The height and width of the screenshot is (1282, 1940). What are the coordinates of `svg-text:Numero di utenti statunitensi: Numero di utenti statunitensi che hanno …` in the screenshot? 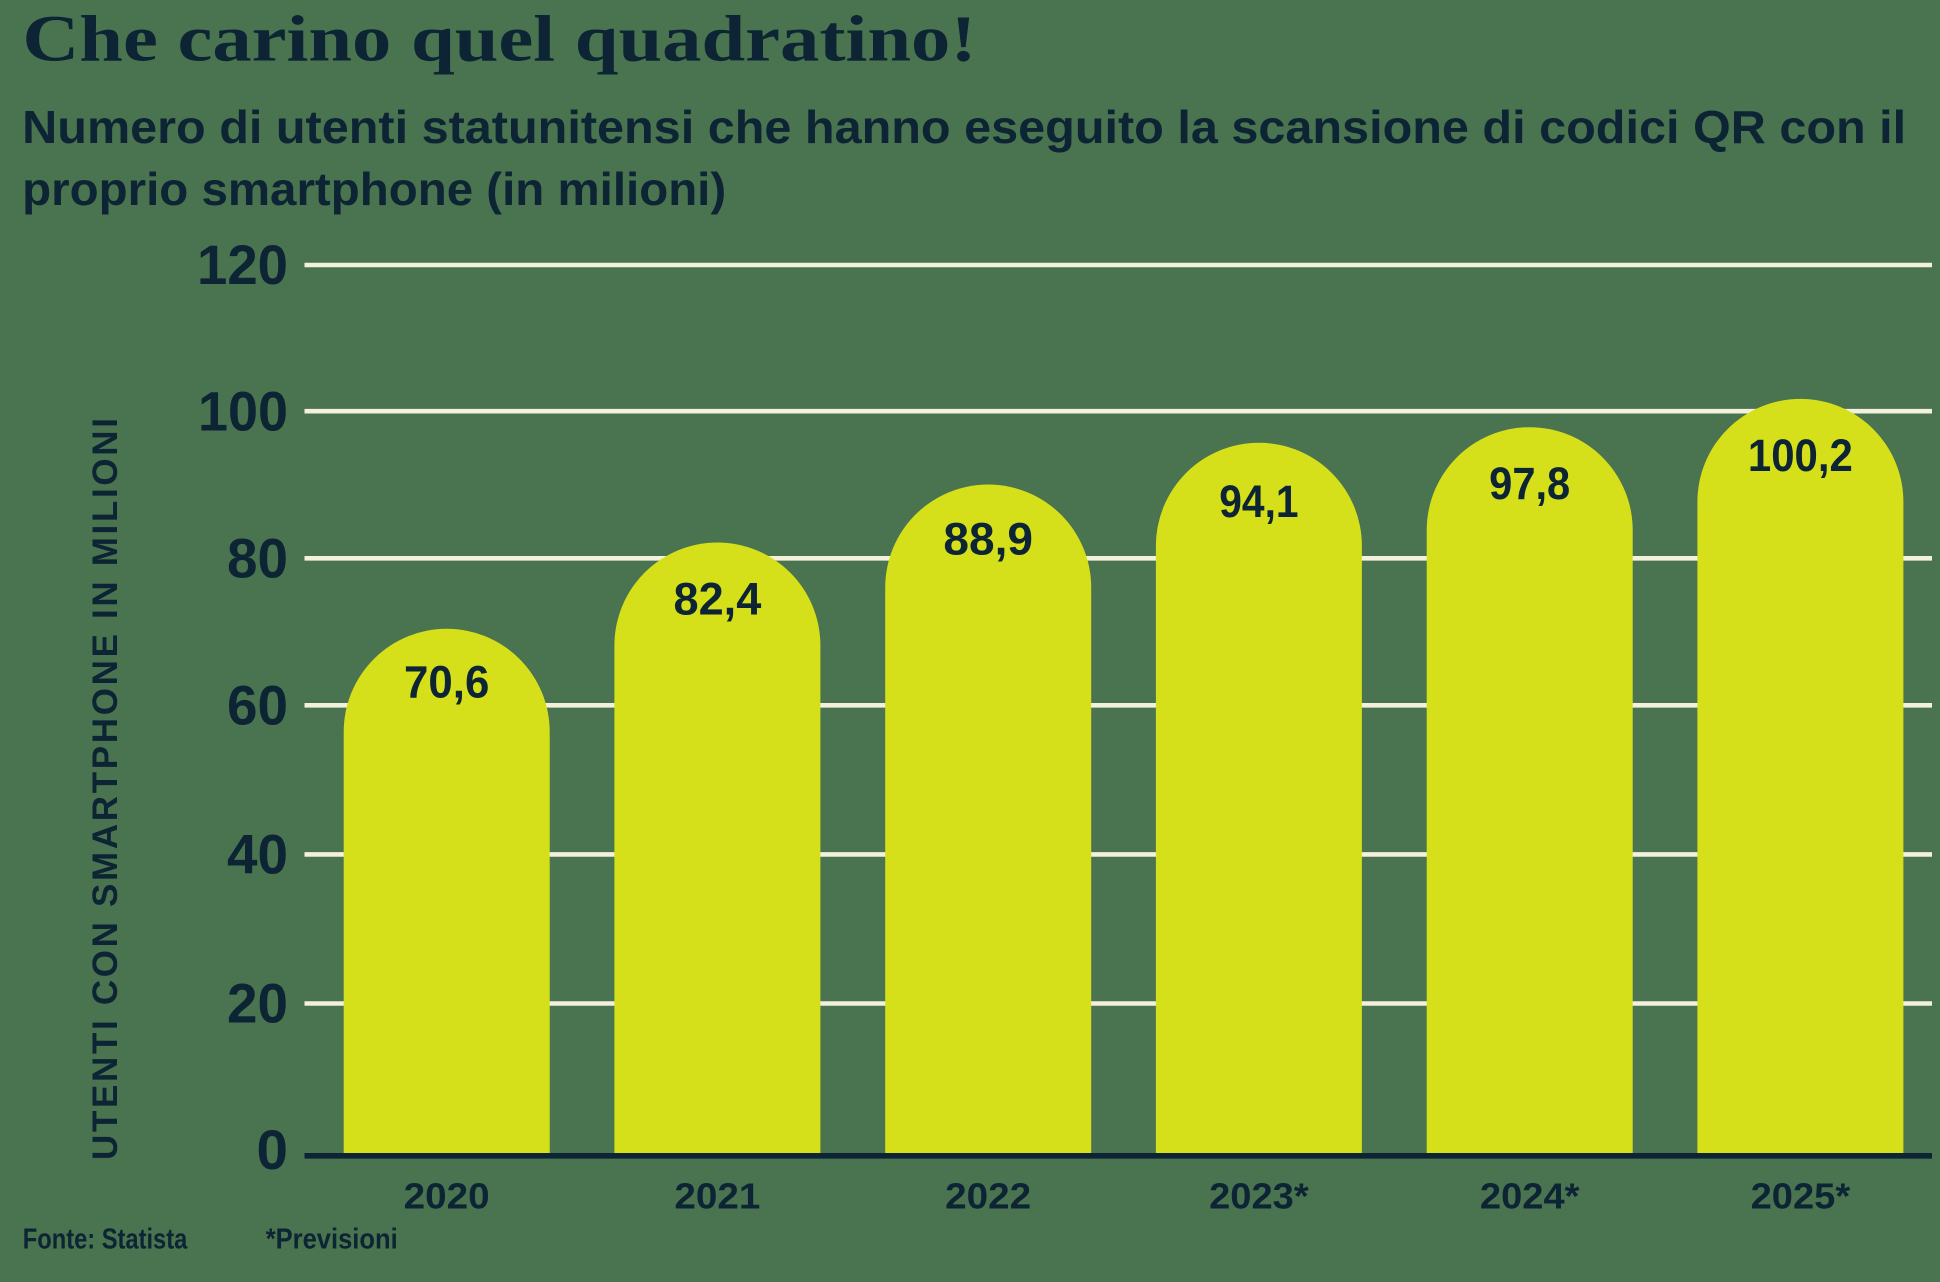 It's located at (964, 127).